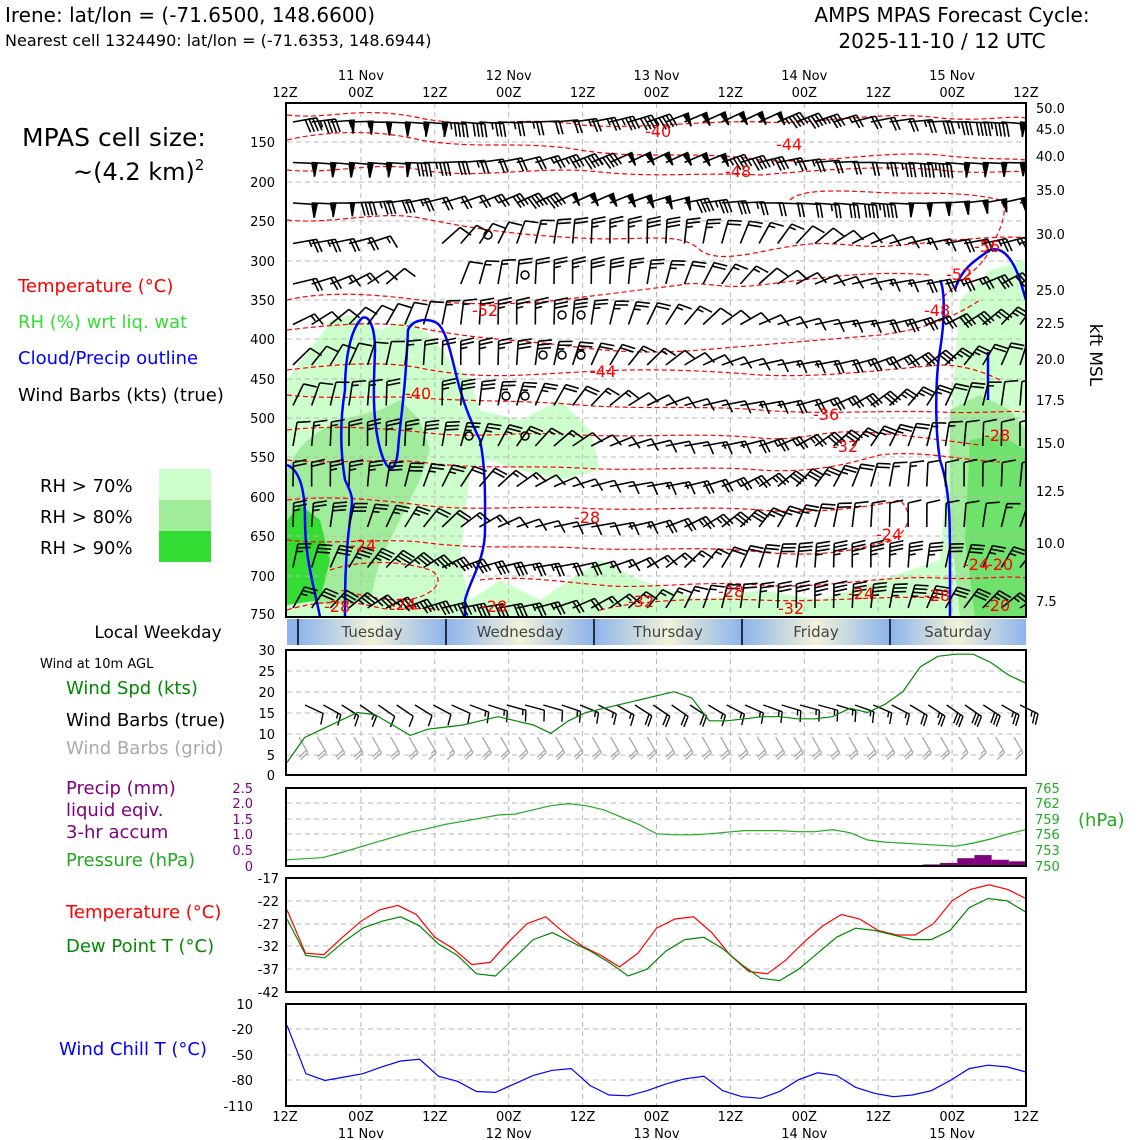  What do you see at coordinates (242, 1030) in the screenshot?
I see `chill-y-tick: -20` at bounding box center [242, 1030].